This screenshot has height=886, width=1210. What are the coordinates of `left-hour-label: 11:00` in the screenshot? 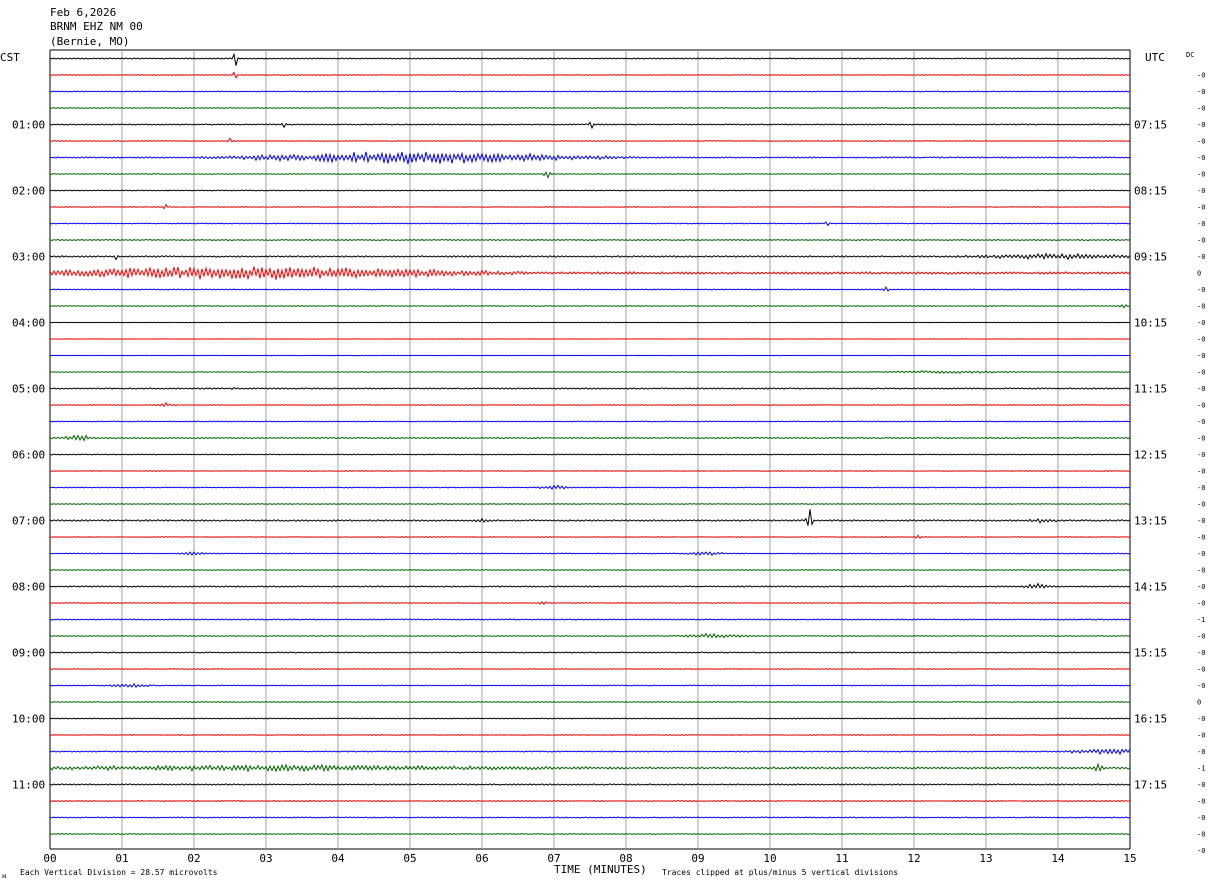 It's located at (28, 785).